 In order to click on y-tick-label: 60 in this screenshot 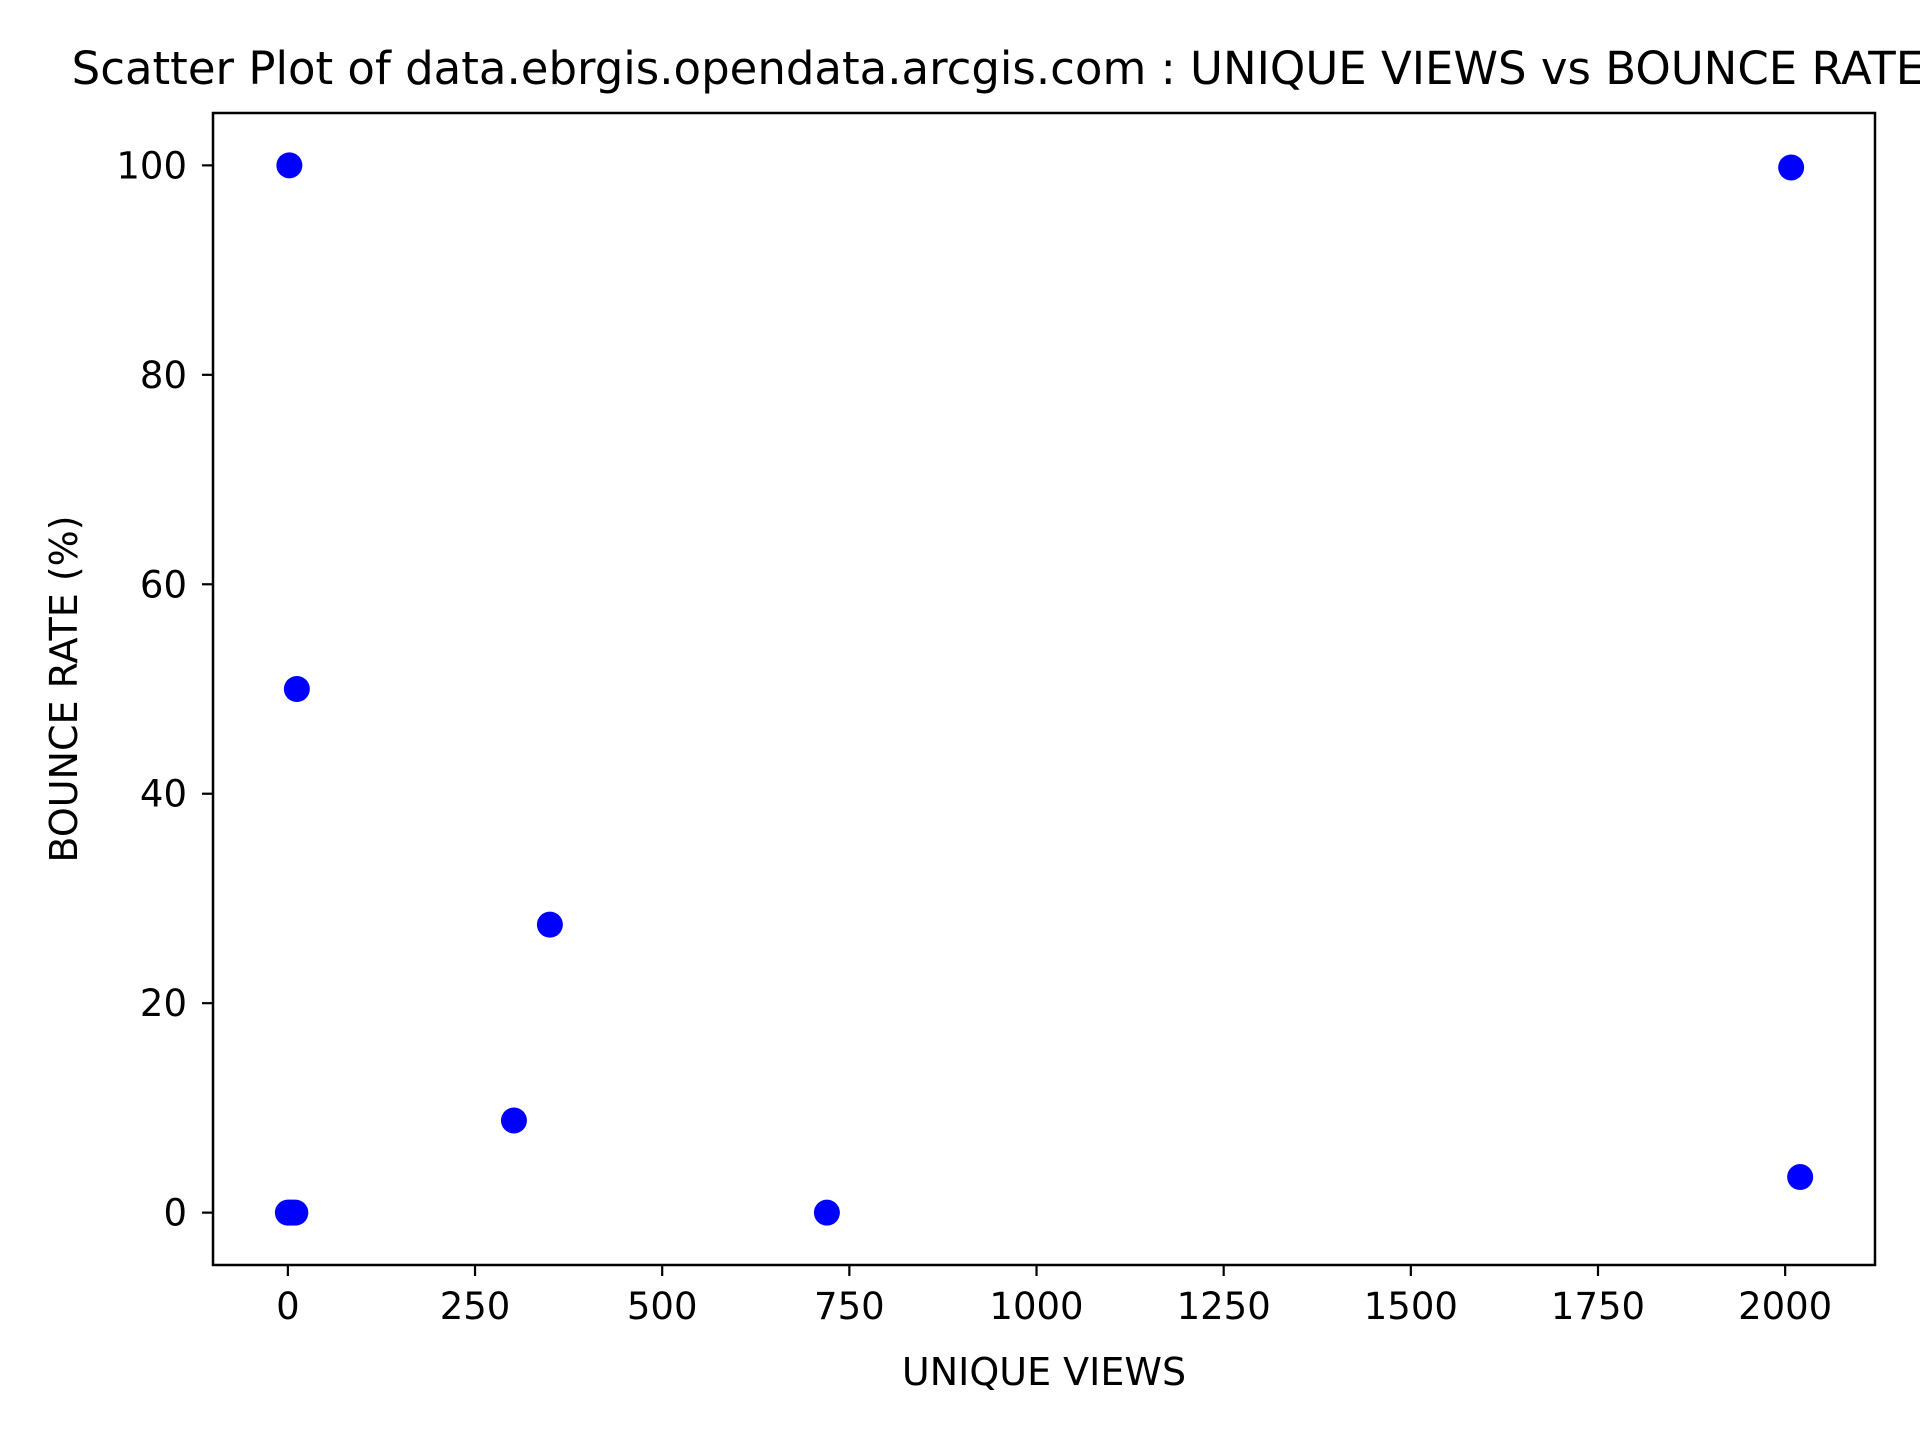, I will do `click(163, 584)`.